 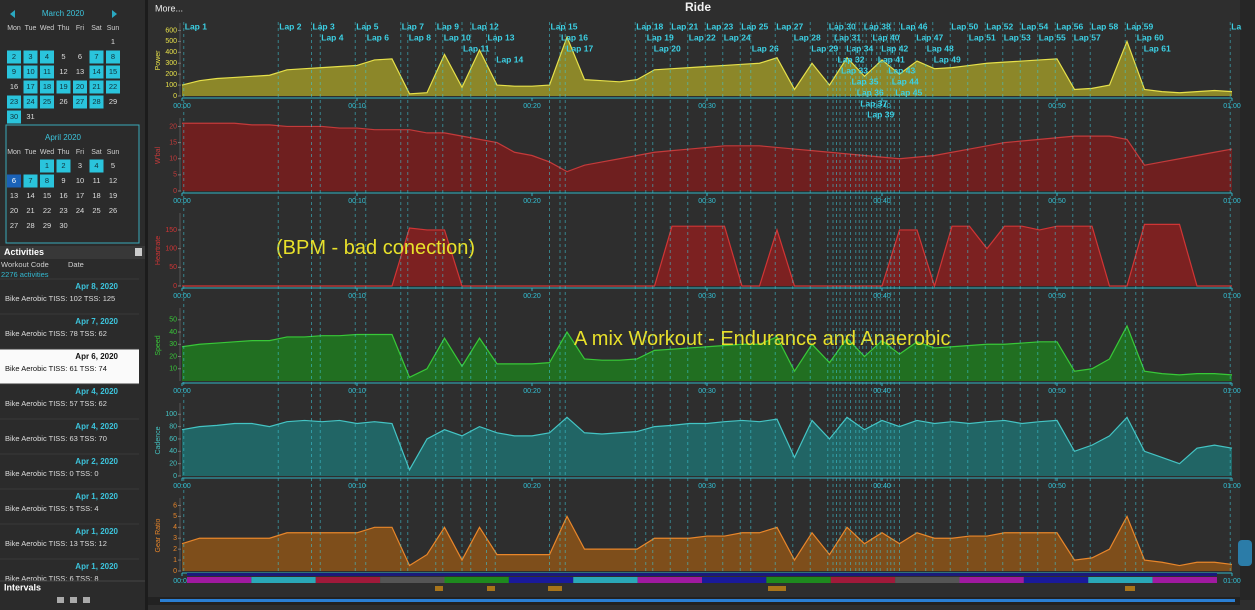 What do you see at coordinates (485, 26) in the screenshot?
I see `lap-label: Lap 12` at bounding box center [485, 26].